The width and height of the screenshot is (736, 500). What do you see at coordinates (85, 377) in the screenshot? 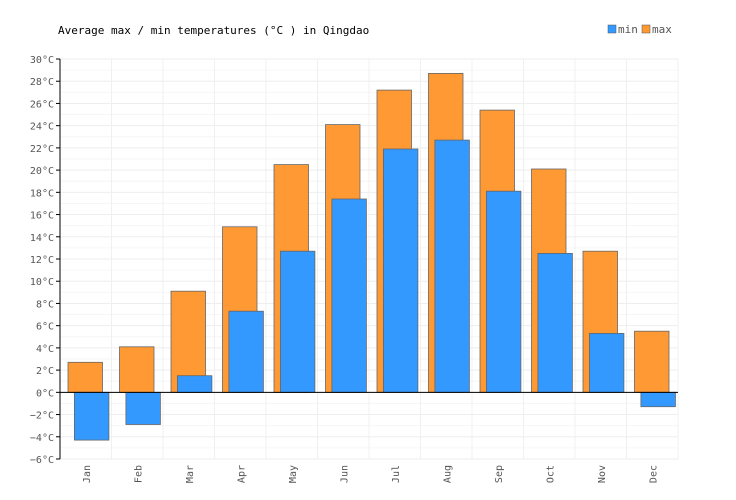
I see `bar-max-jan` at bounding box center [85, 377].